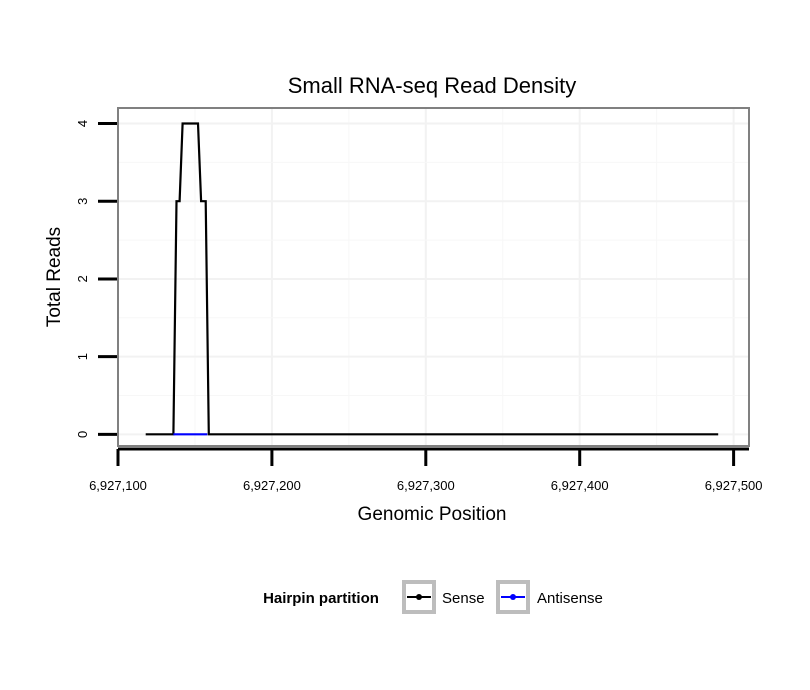 The image size is (810, 690). I want to click on y-axis-title: Total Reads, so click(54, 277).